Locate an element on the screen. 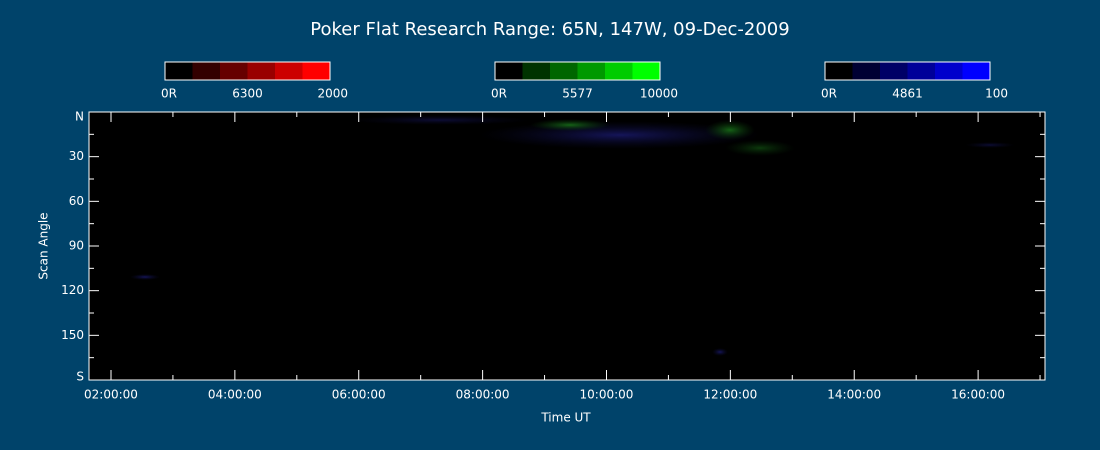 The width and height of the screenshot is (1100, 450). x-tick-label: 16:00:00 is located at coordinates (978, 395).